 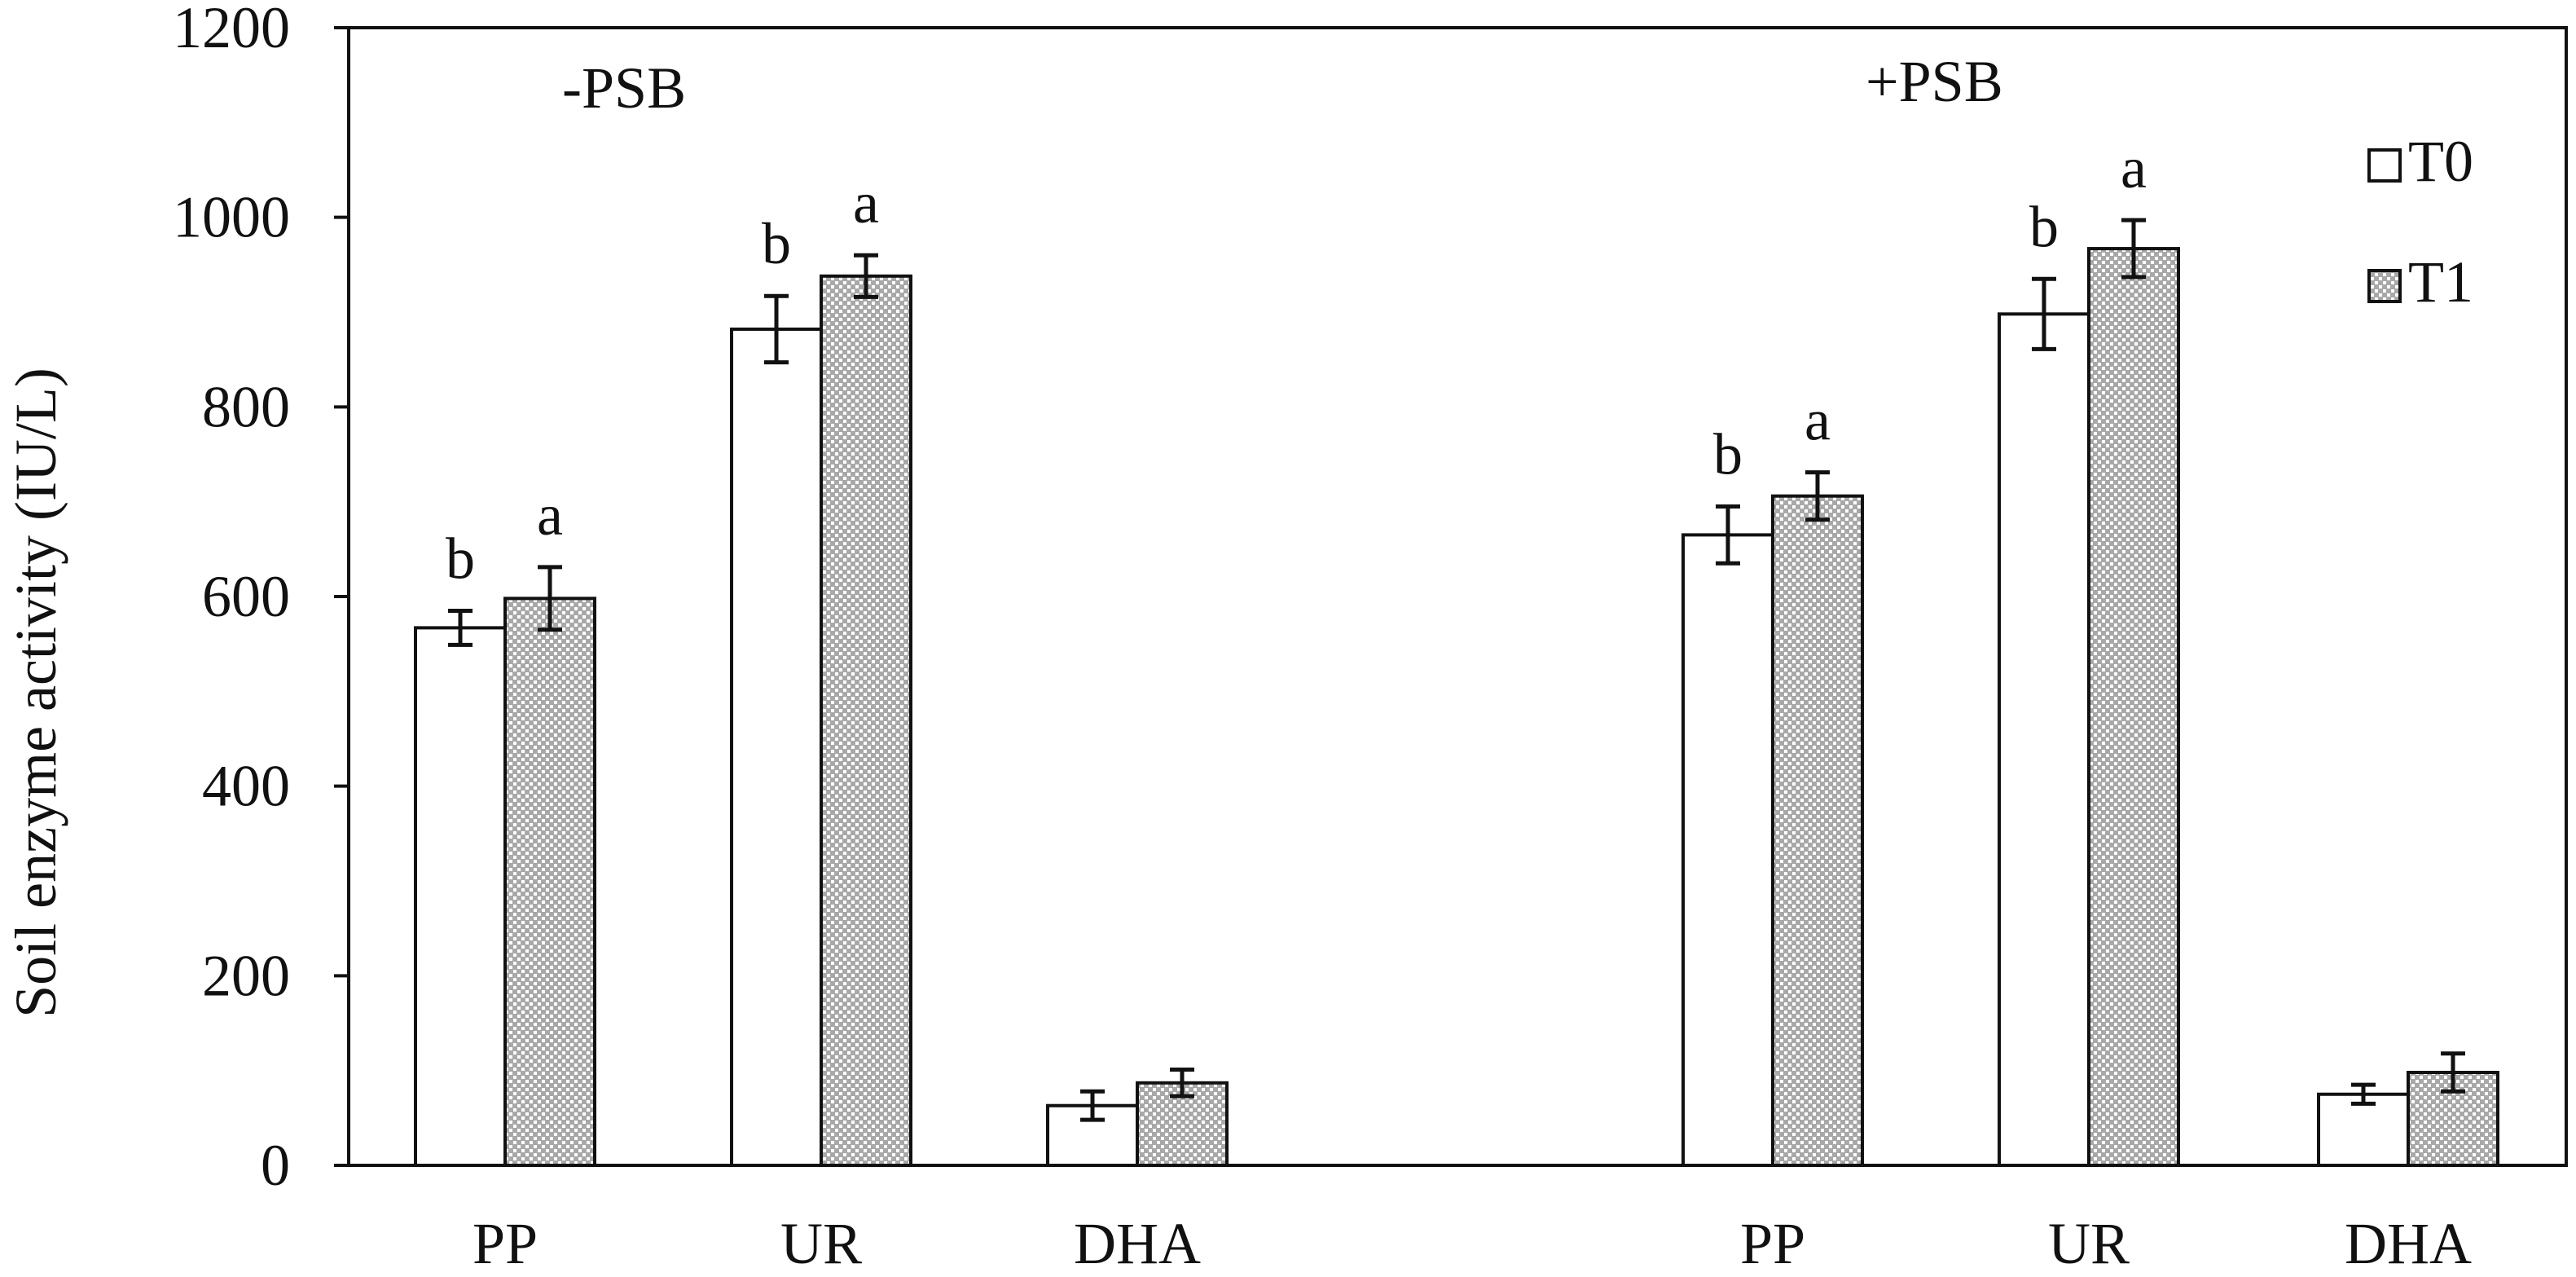 I want to click on y-axis: 0 200 400 600 800 1000 1200, so click(x=261, y=599).